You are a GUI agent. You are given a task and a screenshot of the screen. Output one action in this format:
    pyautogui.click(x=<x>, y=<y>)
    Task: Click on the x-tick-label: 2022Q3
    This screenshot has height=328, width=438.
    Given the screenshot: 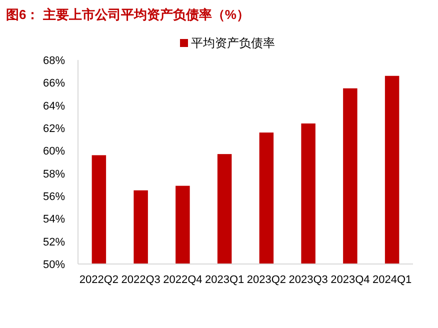 What is the action you would take?
    pyautogui.click(x=140, y=280)
    